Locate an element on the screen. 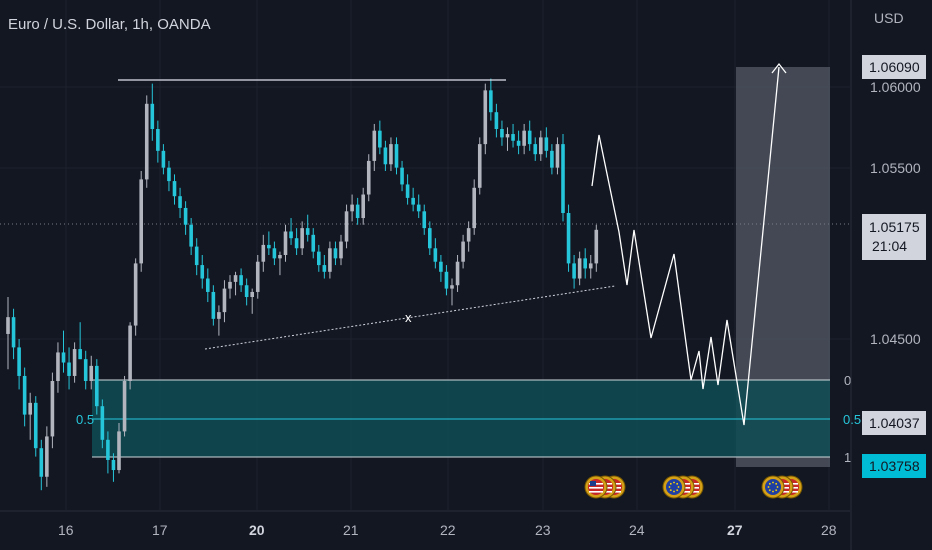 The width and height of the screenshot is (932, 550). symbol-title: Euro / U.S. Dollar, 1h, OANDA is located at coordinates (109, 24).